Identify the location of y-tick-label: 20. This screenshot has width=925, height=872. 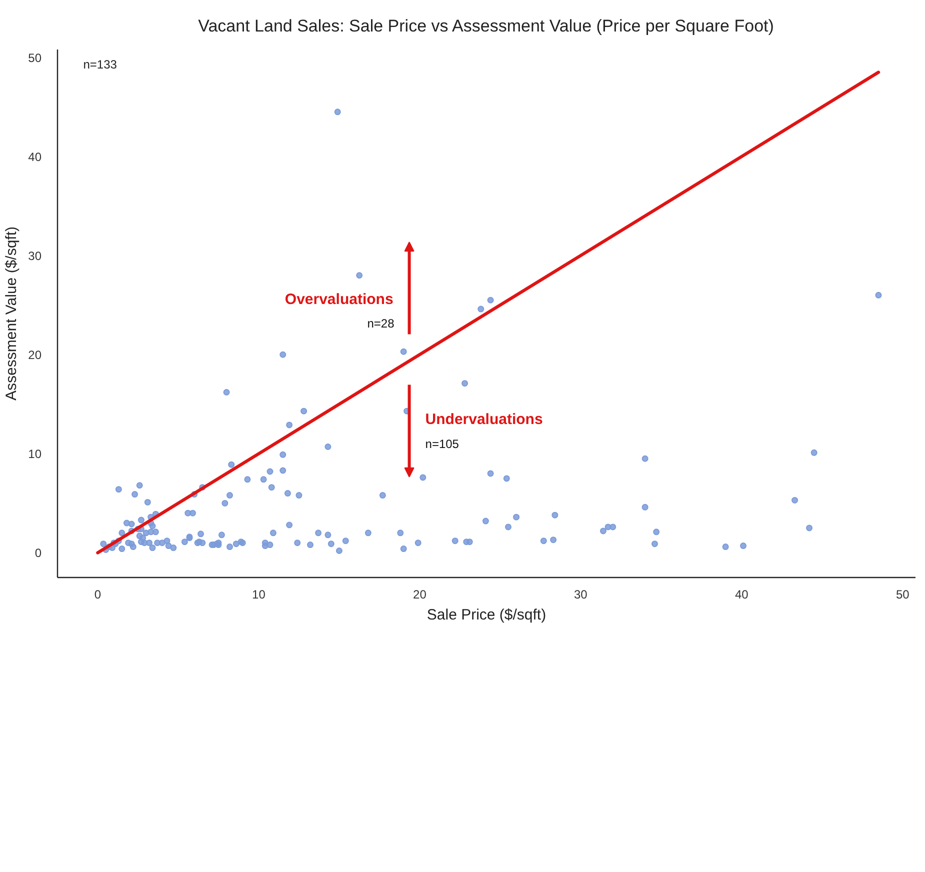
(35, 355).